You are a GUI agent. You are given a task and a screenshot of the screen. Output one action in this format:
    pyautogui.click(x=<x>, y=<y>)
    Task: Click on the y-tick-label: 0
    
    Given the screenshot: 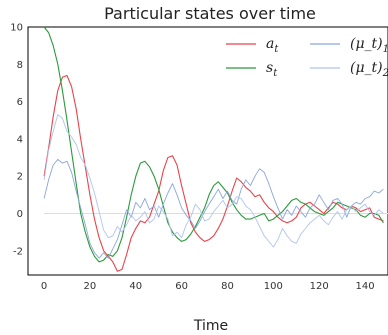 What is the action you would take?
    pyautogui.click(x=20, y=214)
    